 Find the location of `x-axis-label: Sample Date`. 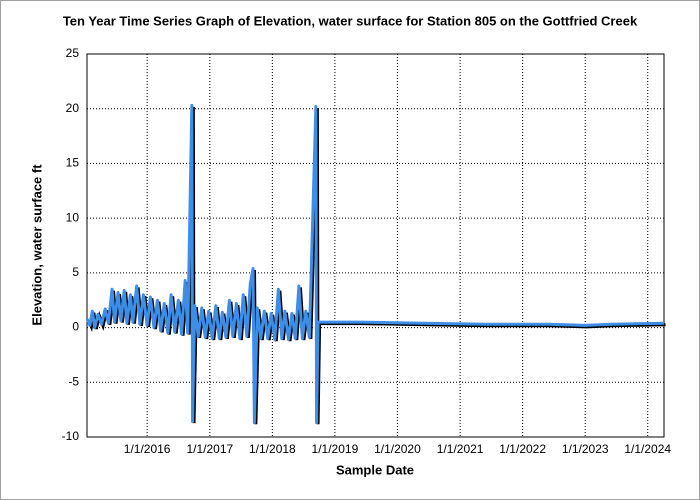

x-axis-label: Sample Date is located at coordinates (375, 469).